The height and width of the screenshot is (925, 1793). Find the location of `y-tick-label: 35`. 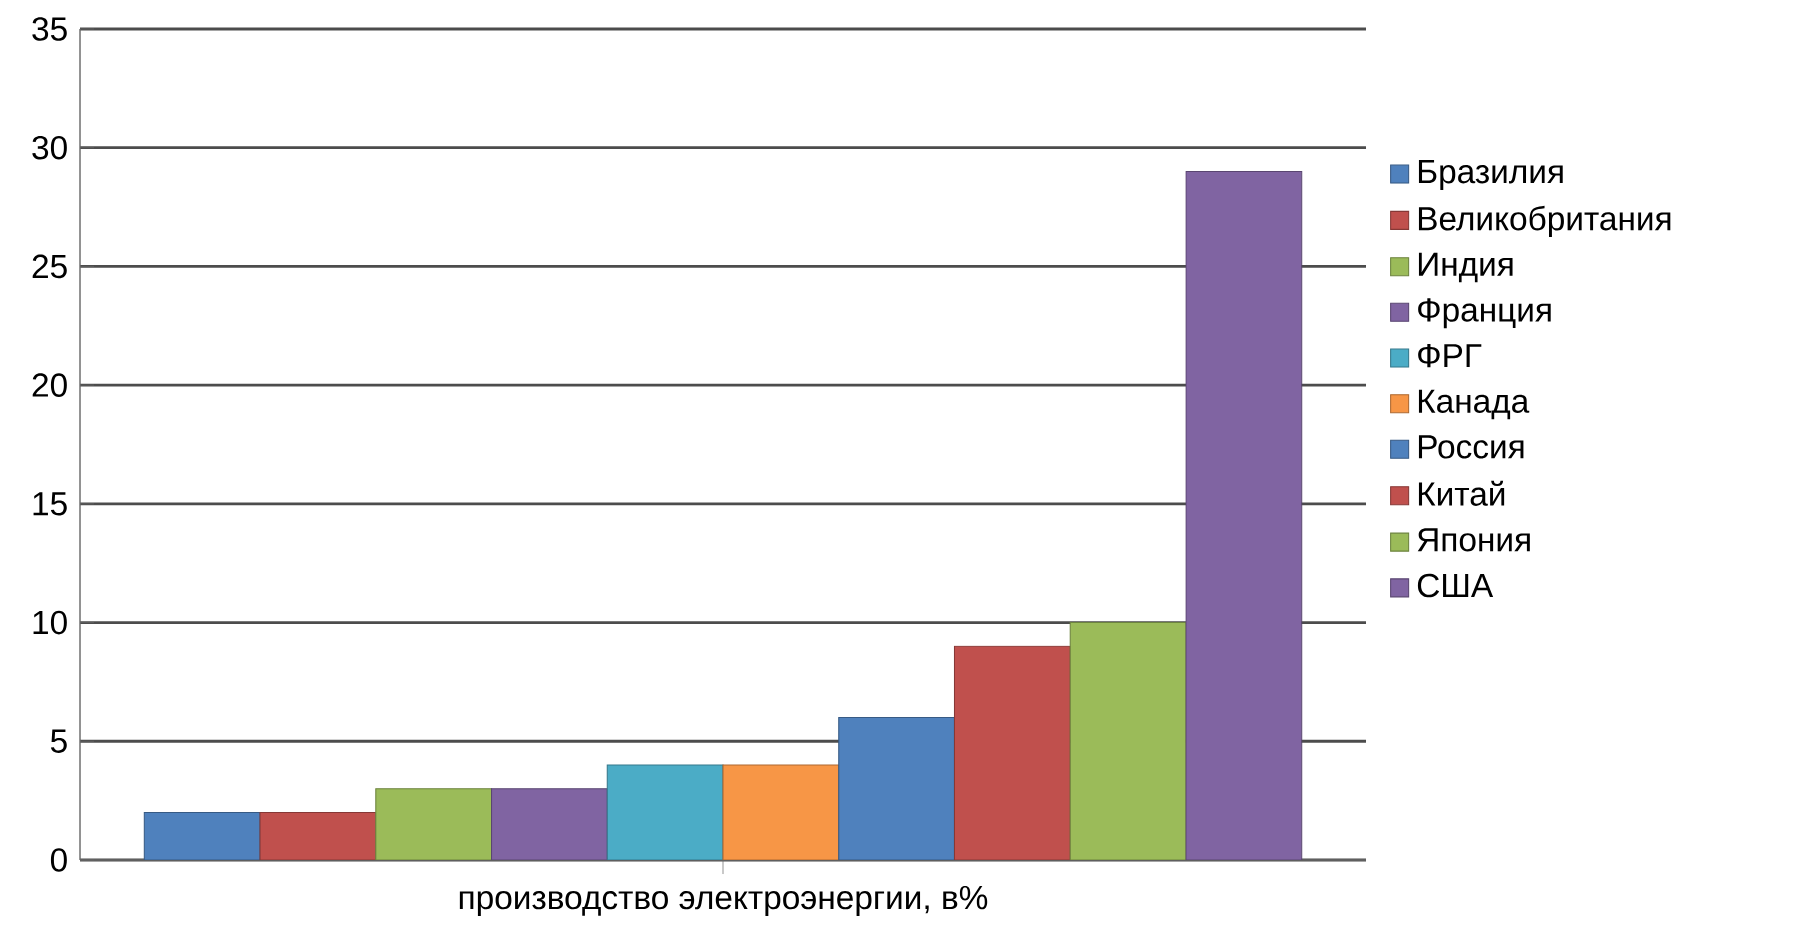

y-tick-label: 35 is located at coordinates (49, 29).